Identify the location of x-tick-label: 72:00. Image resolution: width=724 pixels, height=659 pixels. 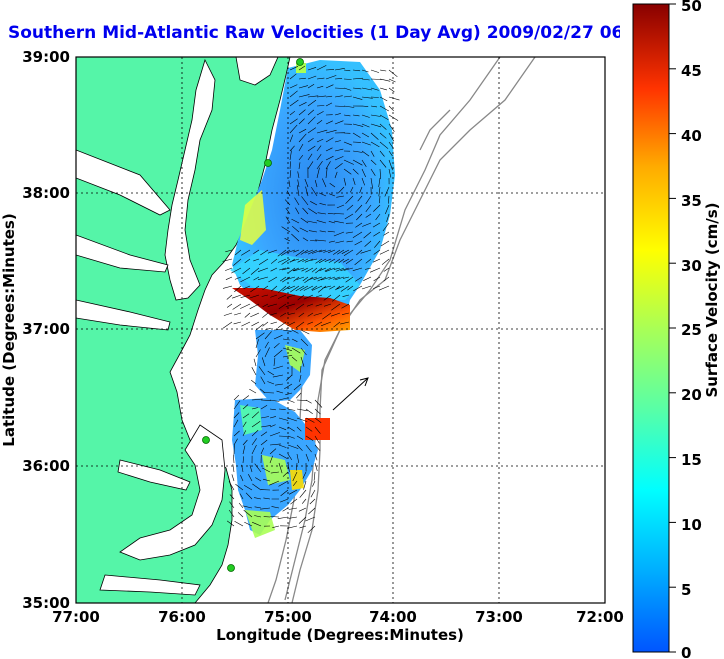
(600, 617).